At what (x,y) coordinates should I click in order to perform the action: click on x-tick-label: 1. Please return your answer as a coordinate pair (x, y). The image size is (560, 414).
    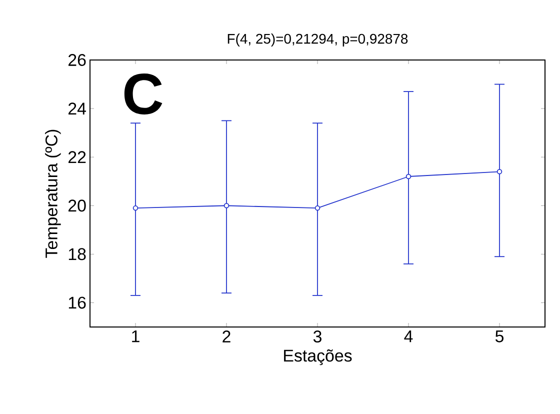
    Looking at the image, I should click on (136, 336).